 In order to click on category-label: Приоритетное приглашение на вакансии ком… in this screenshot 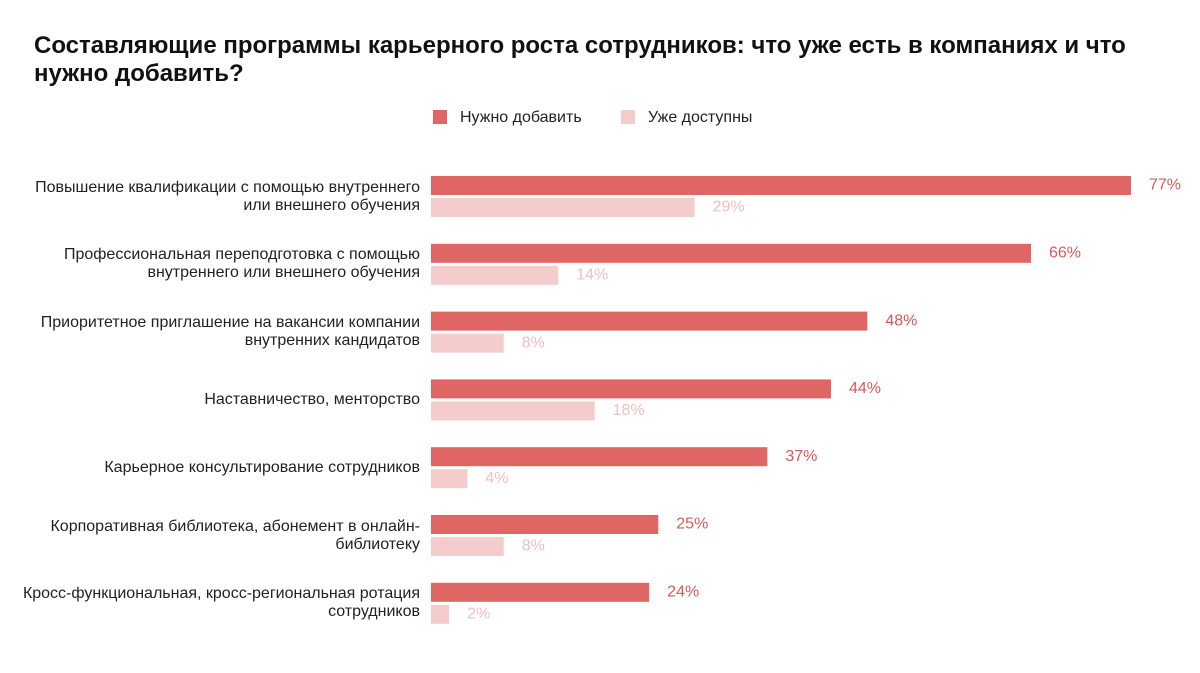, I will do `click(230, 332)`.